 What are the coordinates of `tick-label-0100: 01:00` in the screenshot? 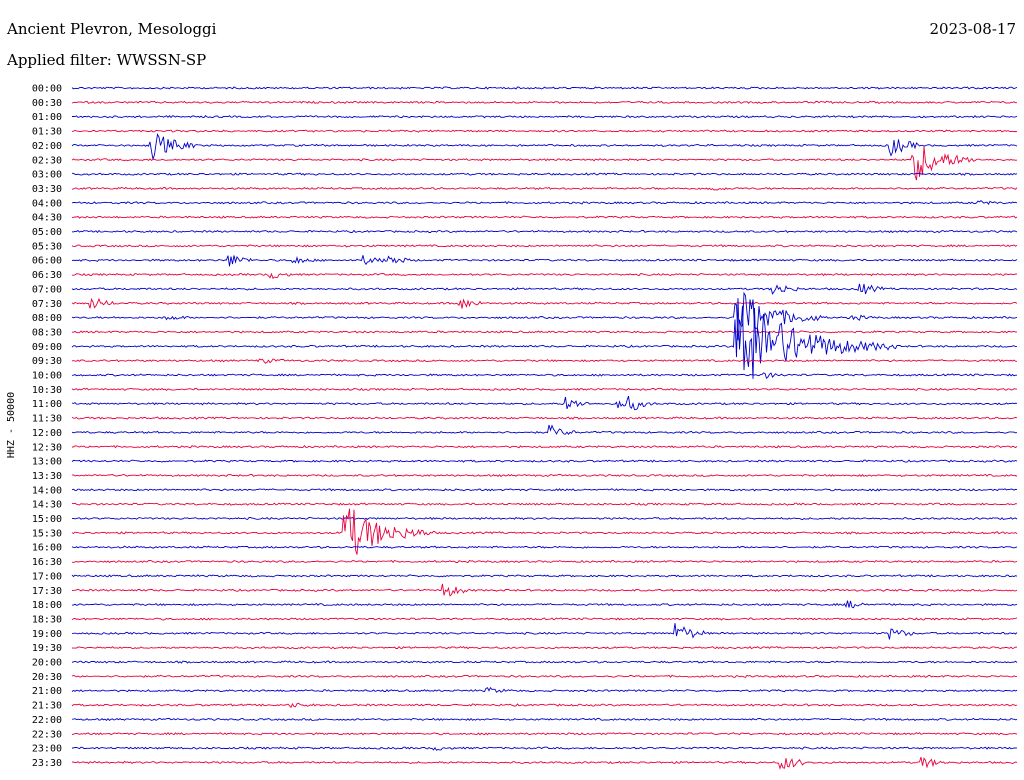 It's located at (47, 117).